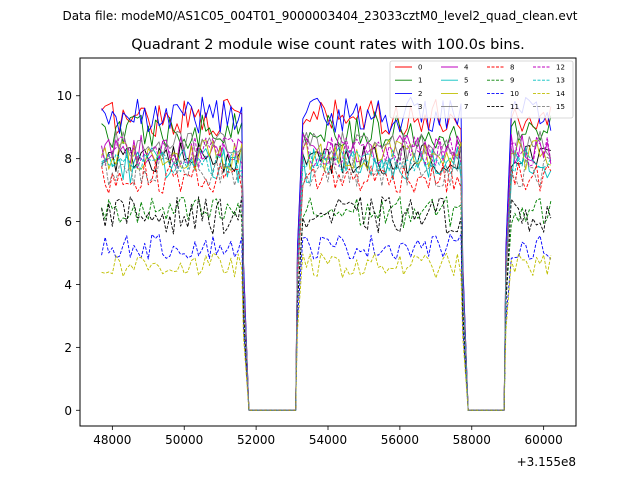 The image size is (640, 484). Describe the element at coordinates (408, 107) in the screenshot. I see `legend-entry-module-3: 3` at that location.